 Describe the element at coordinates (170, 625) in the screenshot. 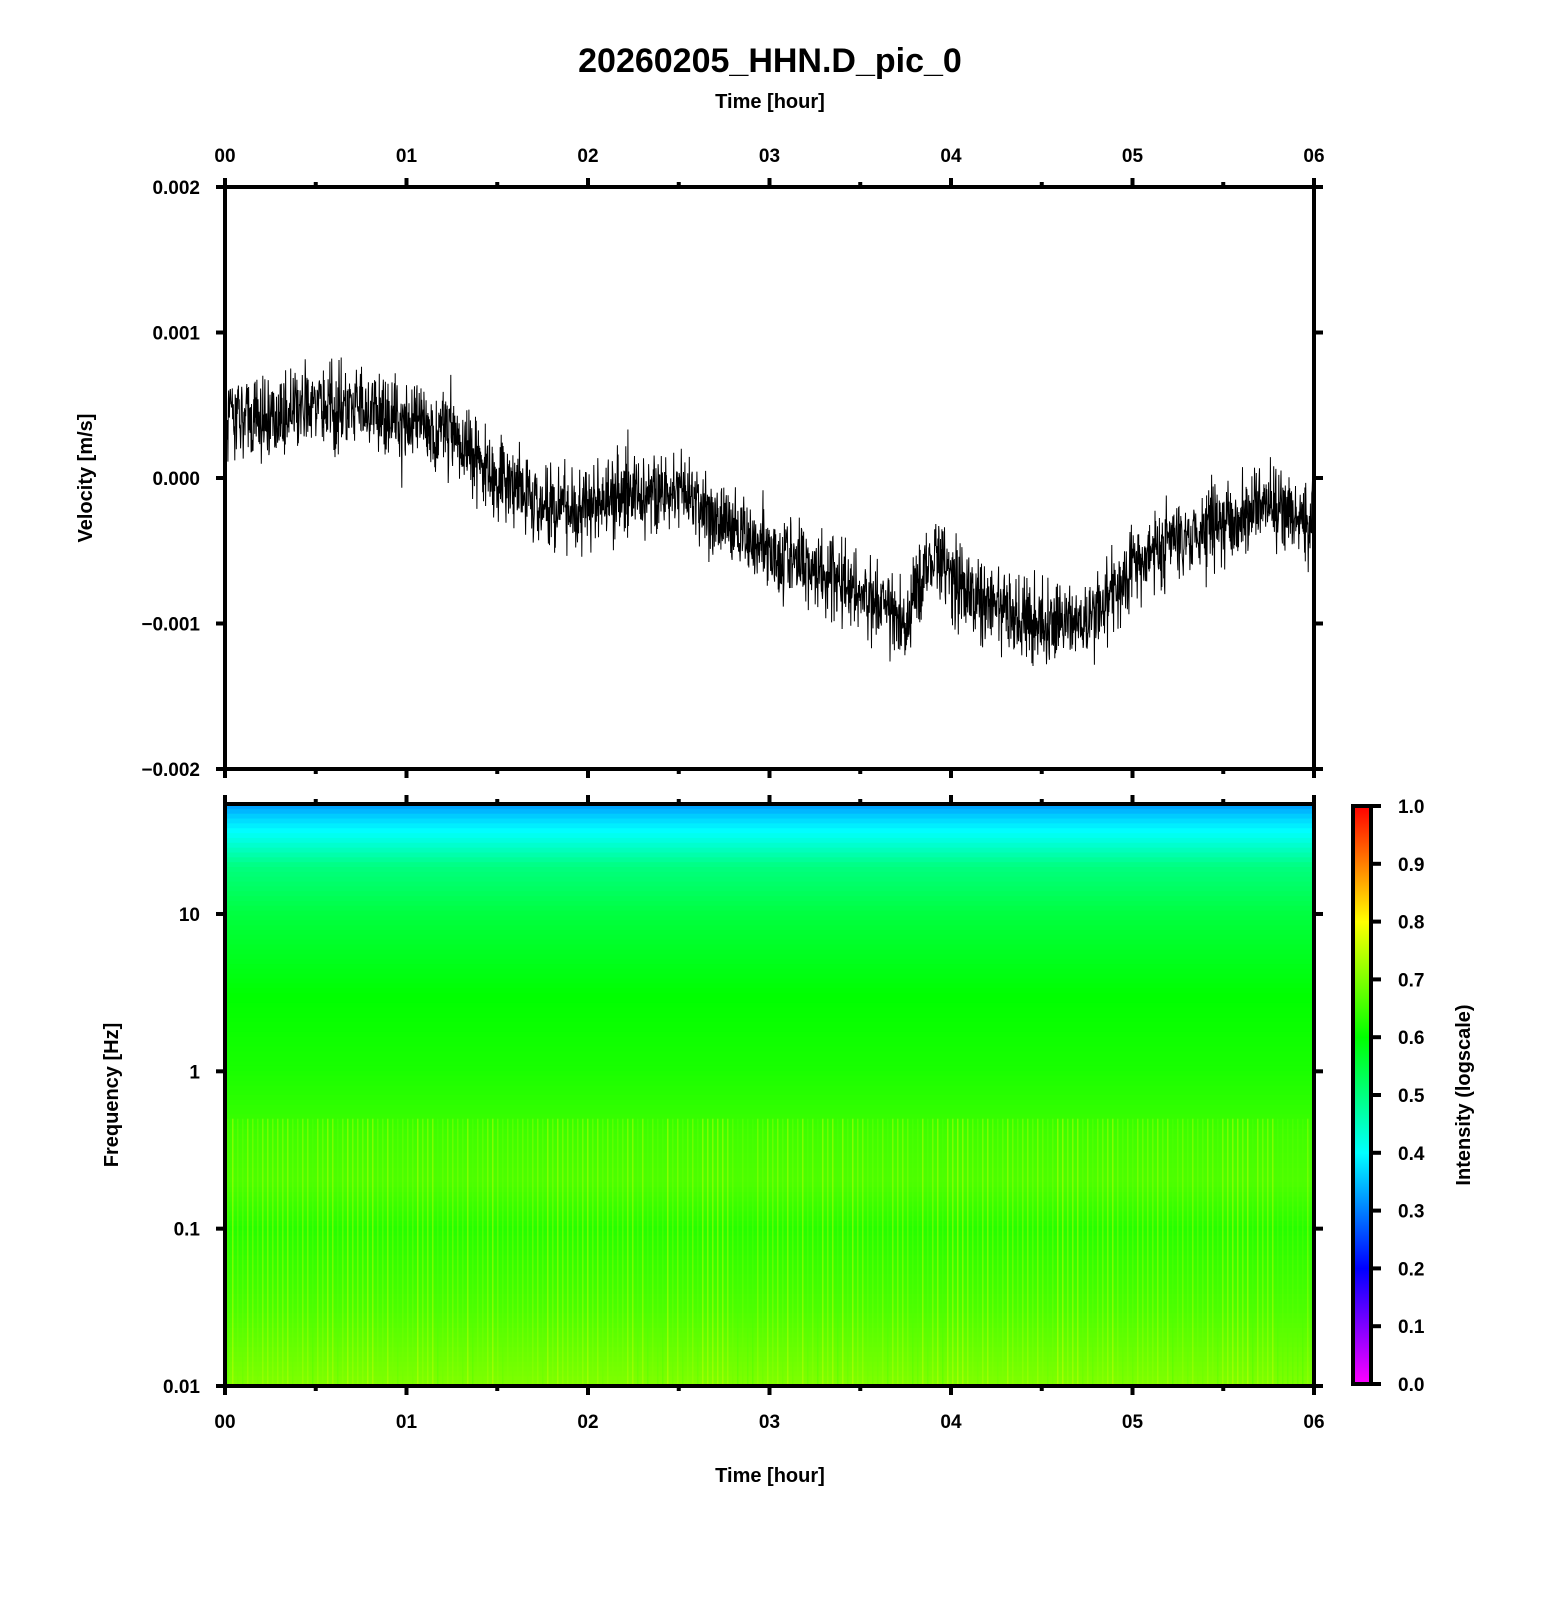

I see `velocity-tick-label: −0.001` at that location.